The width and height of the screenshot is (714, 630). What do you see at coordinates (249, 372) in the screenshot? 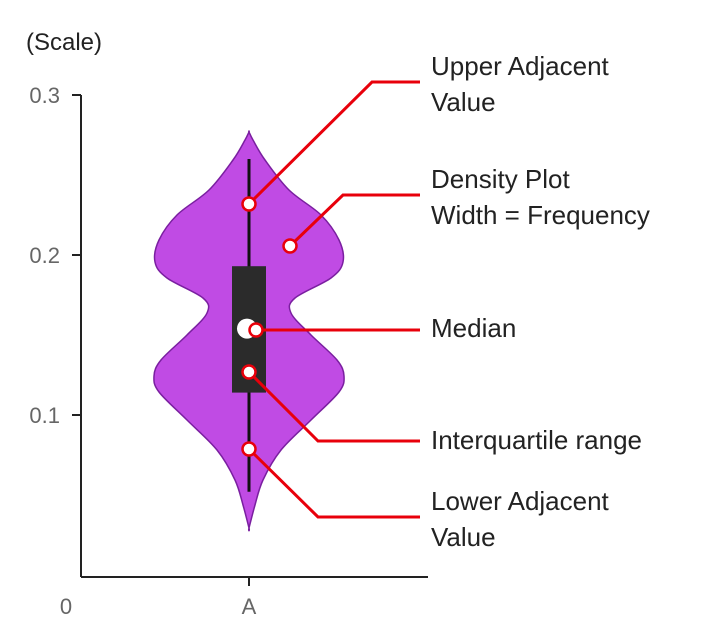
I see `annotation-marker-iqr` at bounding box center [249, 372].